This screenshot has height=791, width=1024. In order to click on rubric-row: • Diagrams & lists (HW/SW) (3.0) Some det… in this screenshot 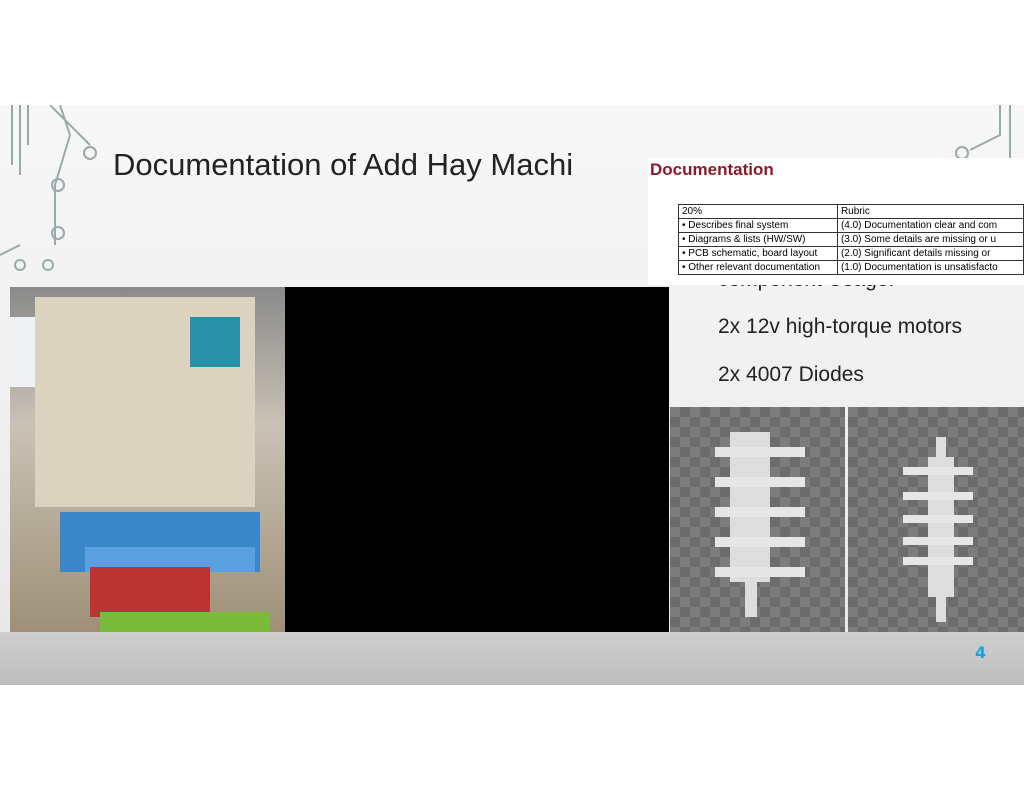, I will do `click(851, 239)`.